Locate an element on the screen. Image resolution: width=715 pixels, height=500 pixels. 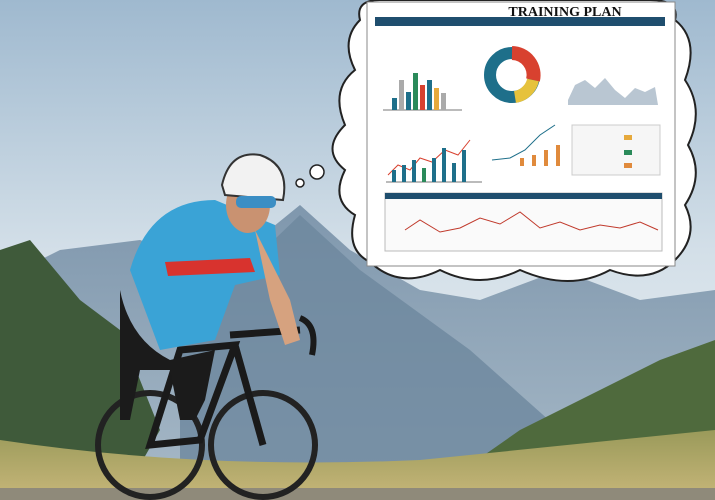
timeline-line is located at coordinates (531, 222).